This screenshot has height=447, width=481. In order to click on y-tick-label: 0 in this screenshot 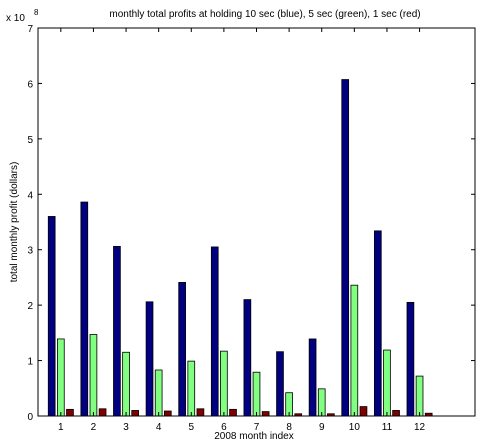, I will do `click(30, 417)`.